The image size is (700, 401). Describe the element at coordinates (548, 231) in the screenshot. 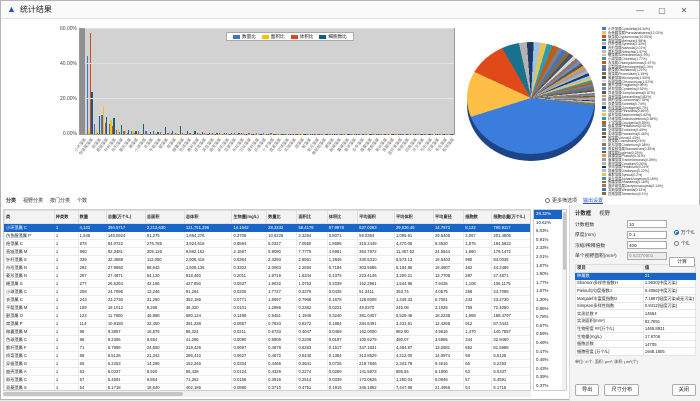

I see `list-item: 6.03%` at that location.